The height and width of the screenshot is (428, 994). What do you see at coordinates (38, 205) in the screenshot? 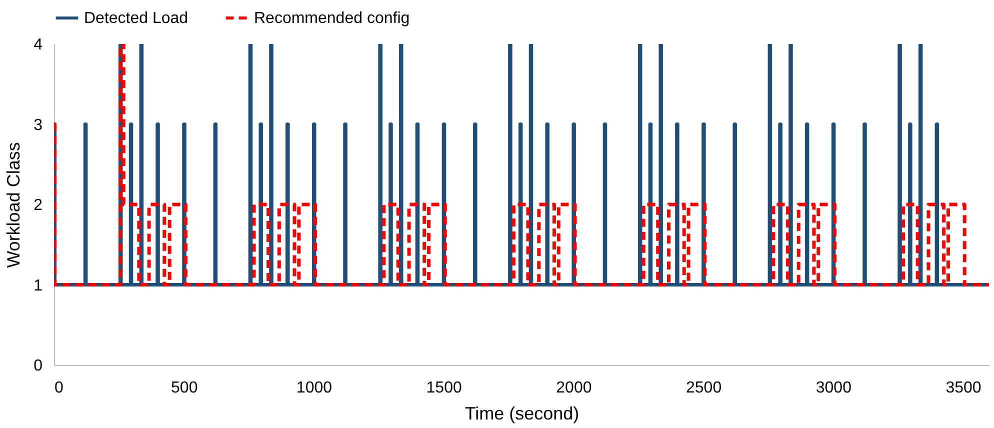
I see `y-tick-label: 2` at bounding box center [38, 205].